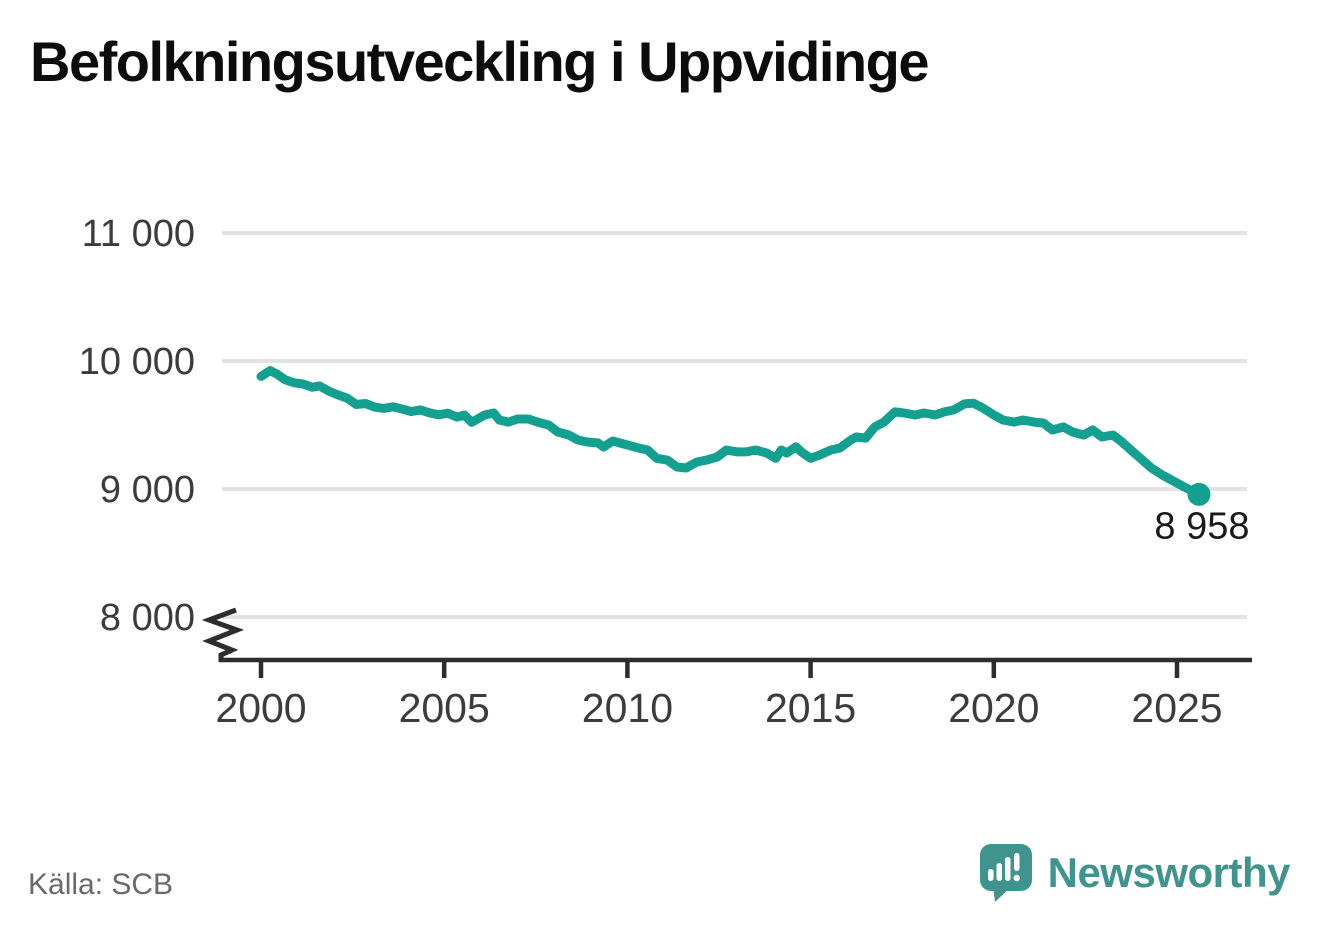 This screenshot has width=1322, height=939. What do you see at coordinates (260, 708) in the screenshot?
I see `x-tick-label: 2000` at bounding box center [260, 708].